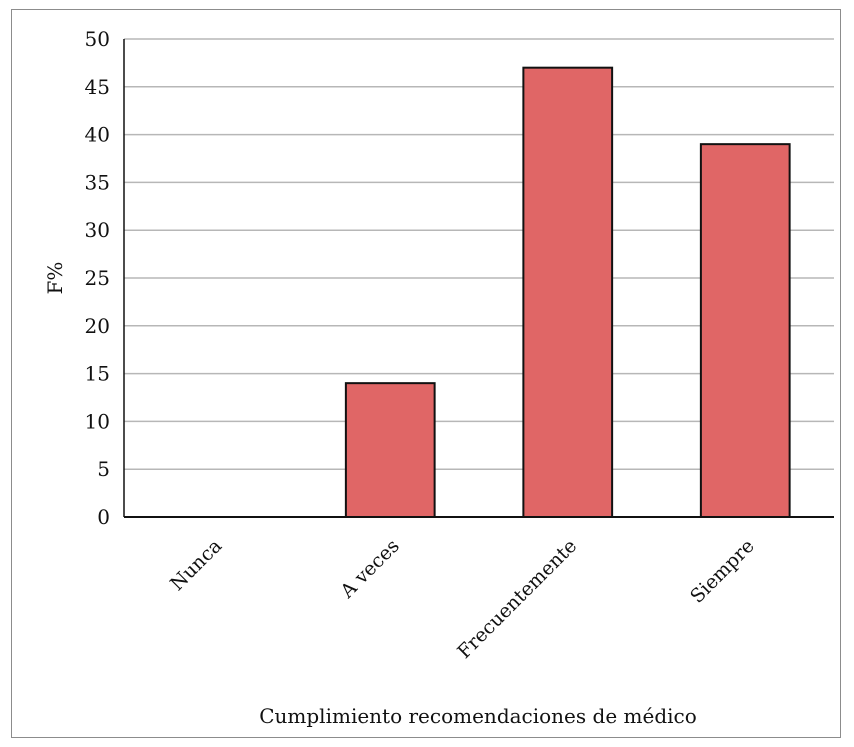 The image size is (854, 747). I want to click on y-tick-label: 5, so click(103, 469).